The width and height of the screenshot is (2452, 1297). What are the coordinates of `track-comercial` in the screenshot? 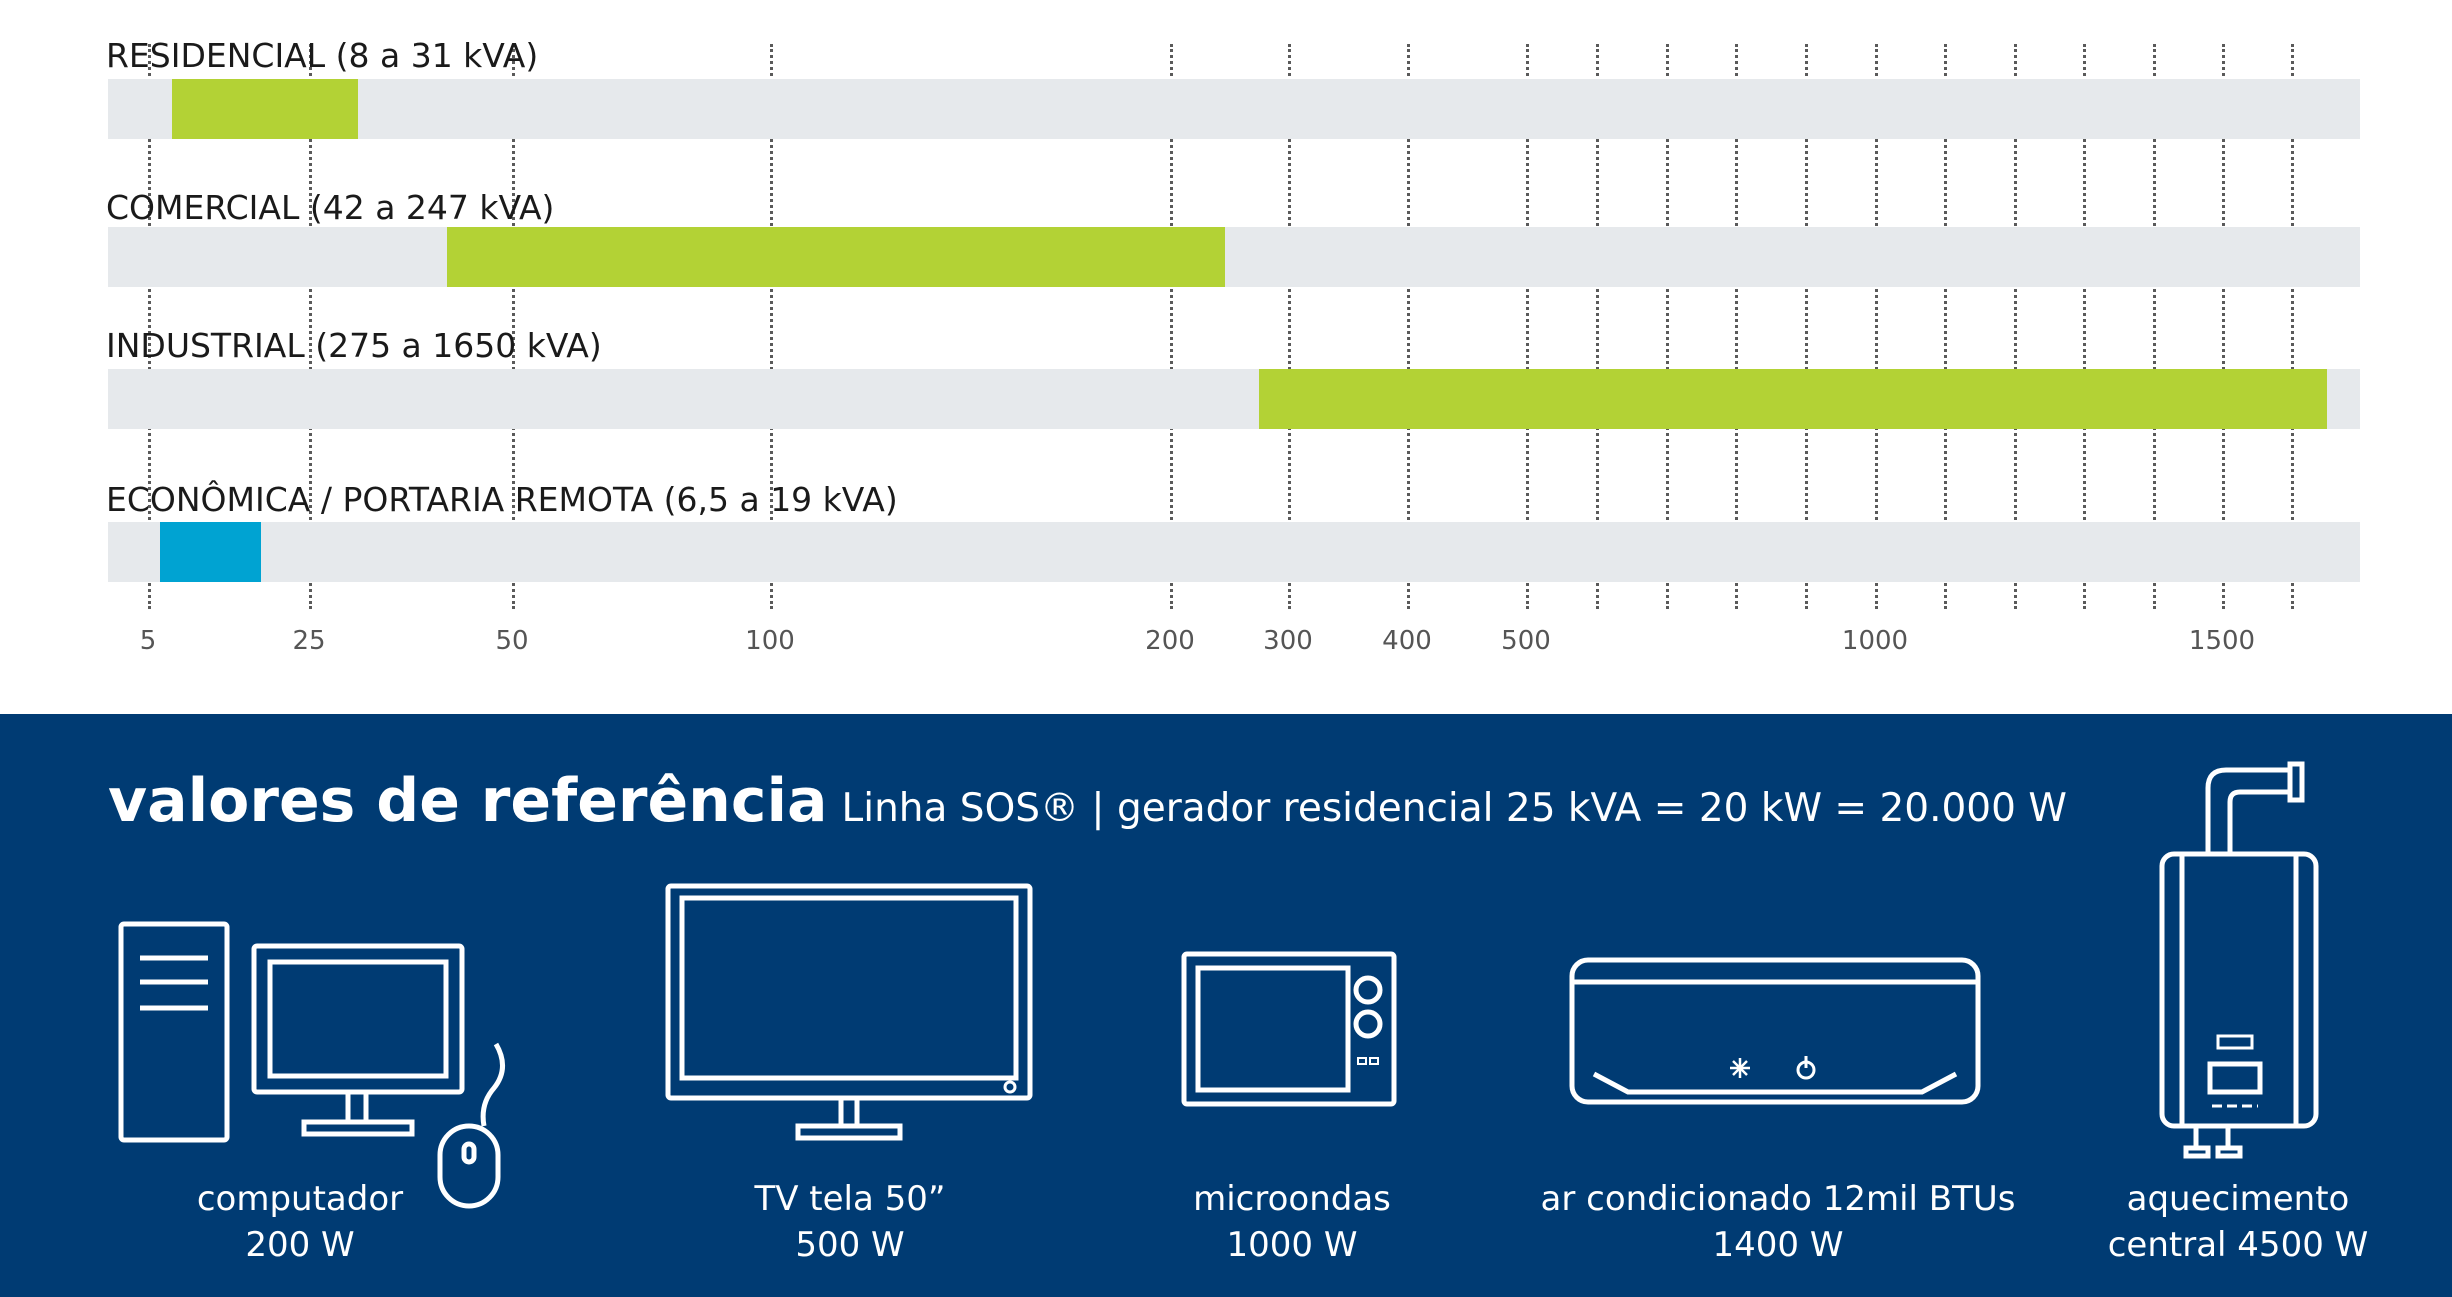 It's located at (1234, 257).